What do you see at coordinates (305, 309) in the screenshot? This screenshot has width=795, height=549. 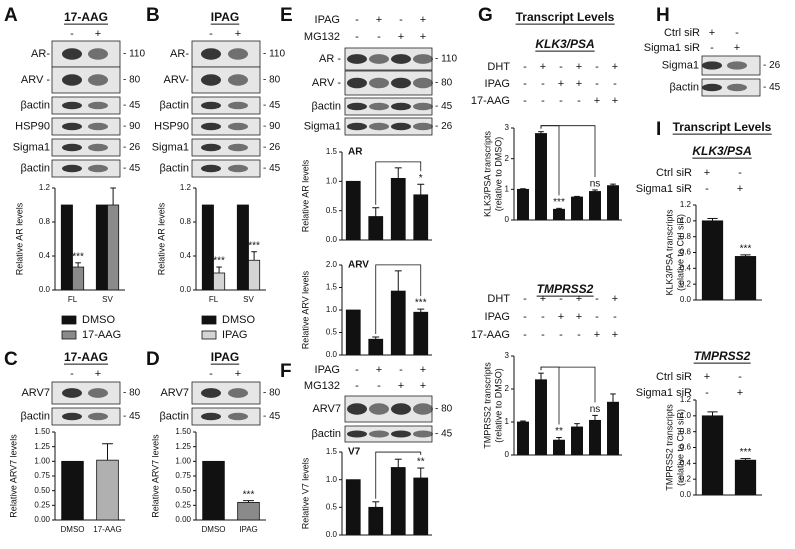 I see `y-axis-label: Relative ARV levels` at bounding box center [305, 309].